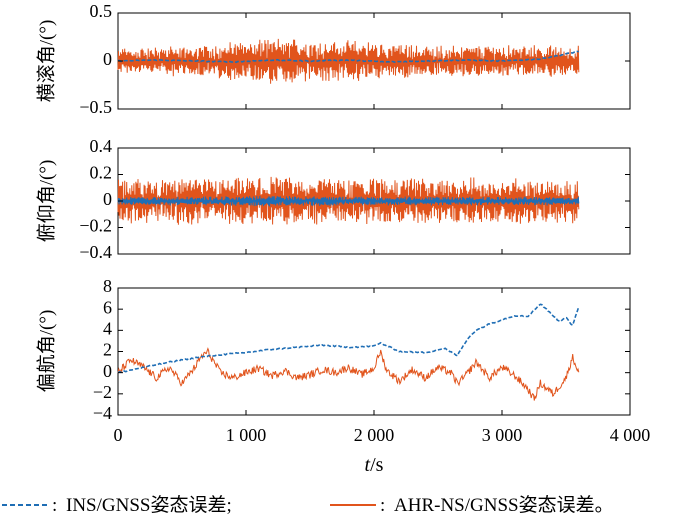 This screenshot has width=700, height=519. What do you see at coordinates (630, 435) in the screenshot?
I see `x-tick-label: 4 000` at bounding box center [630, 435].